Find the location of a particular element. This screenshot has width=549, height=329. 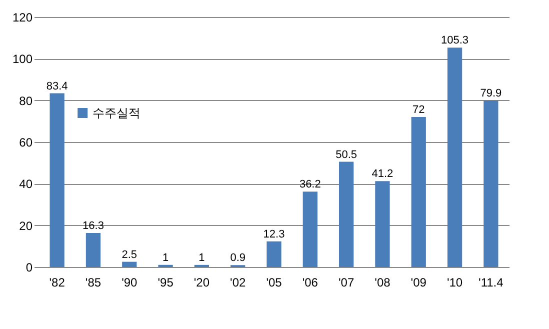

y-tick-label: 60 is located at coordinates (26, 143).